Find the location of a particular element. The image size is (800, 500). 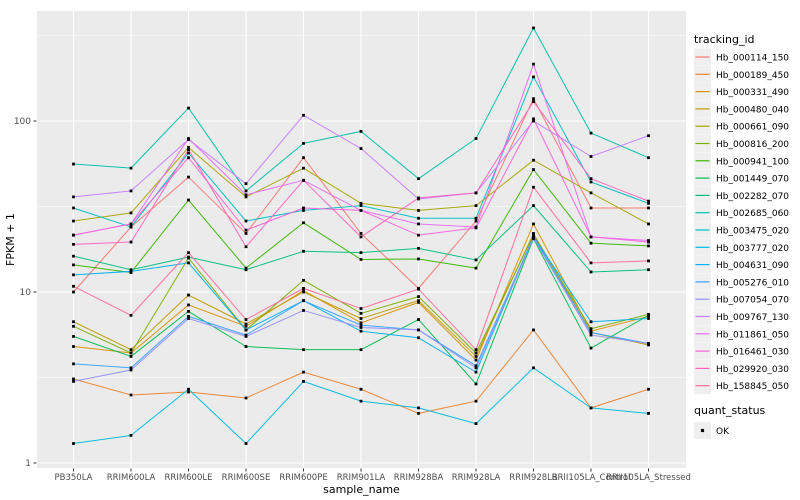

x-tick-label: RRIM901LA is located at coordinates (361, 478).